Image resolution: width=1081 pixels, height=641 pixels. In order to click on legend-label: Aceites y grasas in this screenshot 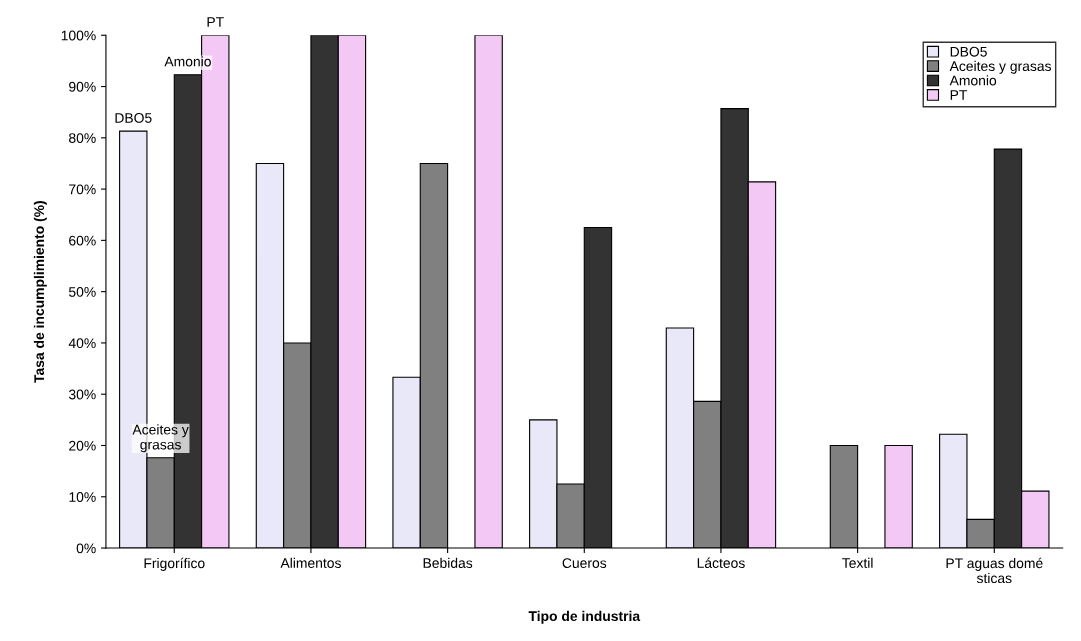, I will do `click(1000, 67)`.